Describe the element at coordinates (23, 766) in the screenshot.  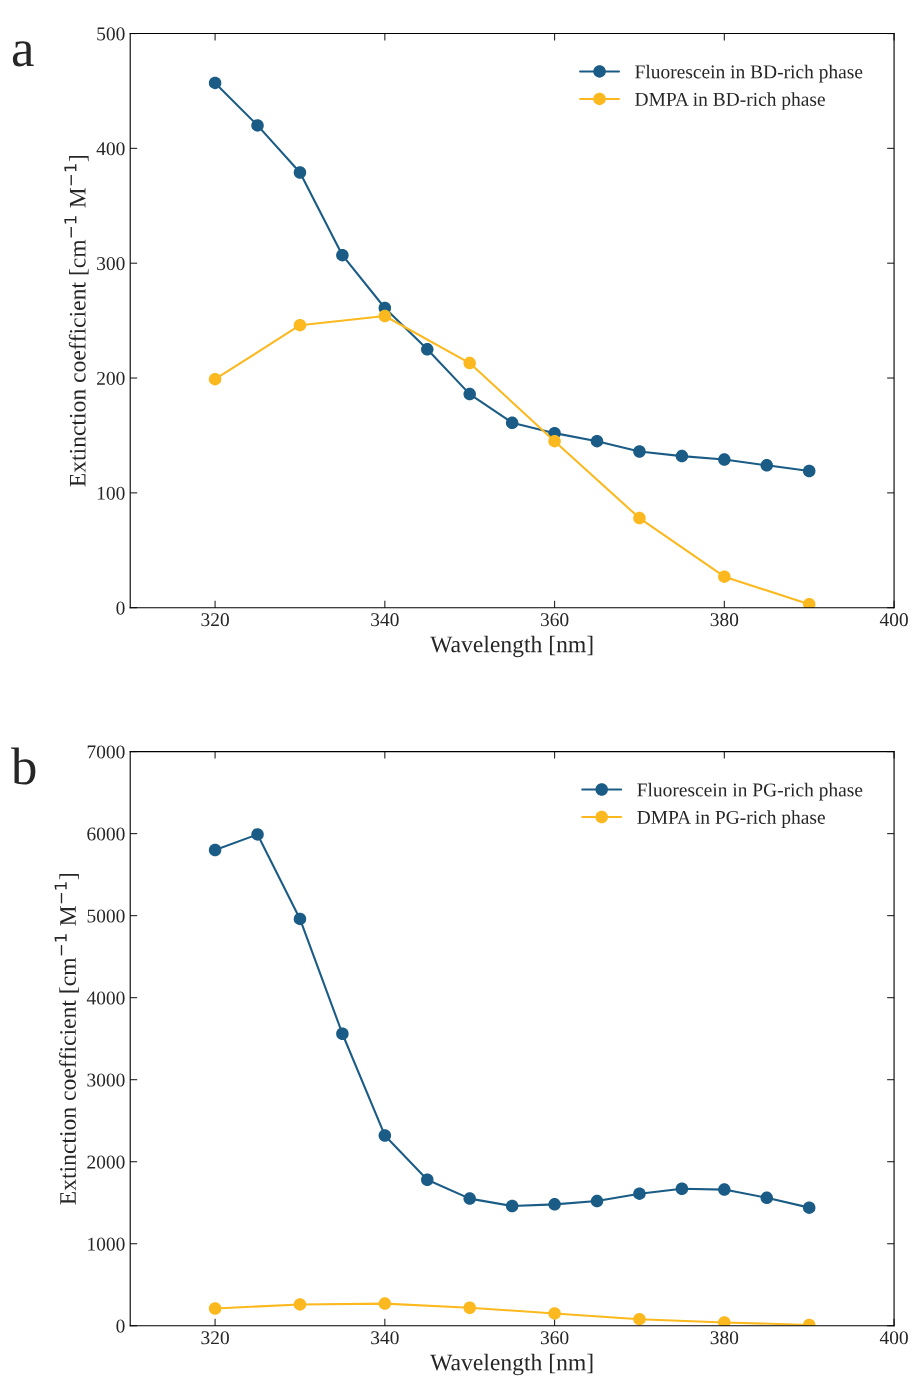
I see `text: b` at that location.